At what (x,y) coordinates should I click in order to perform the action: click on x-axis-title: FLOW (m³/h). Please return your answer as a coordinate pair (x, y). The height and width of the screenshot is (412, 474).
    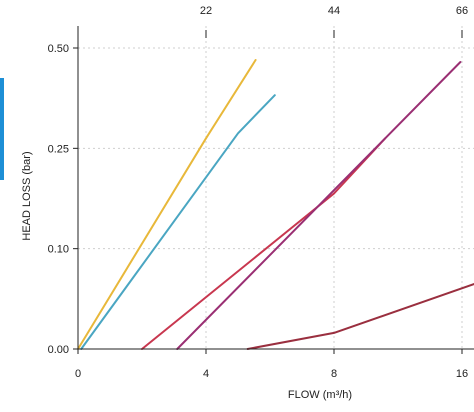
    Looking at the image, I should click on (320, 395).